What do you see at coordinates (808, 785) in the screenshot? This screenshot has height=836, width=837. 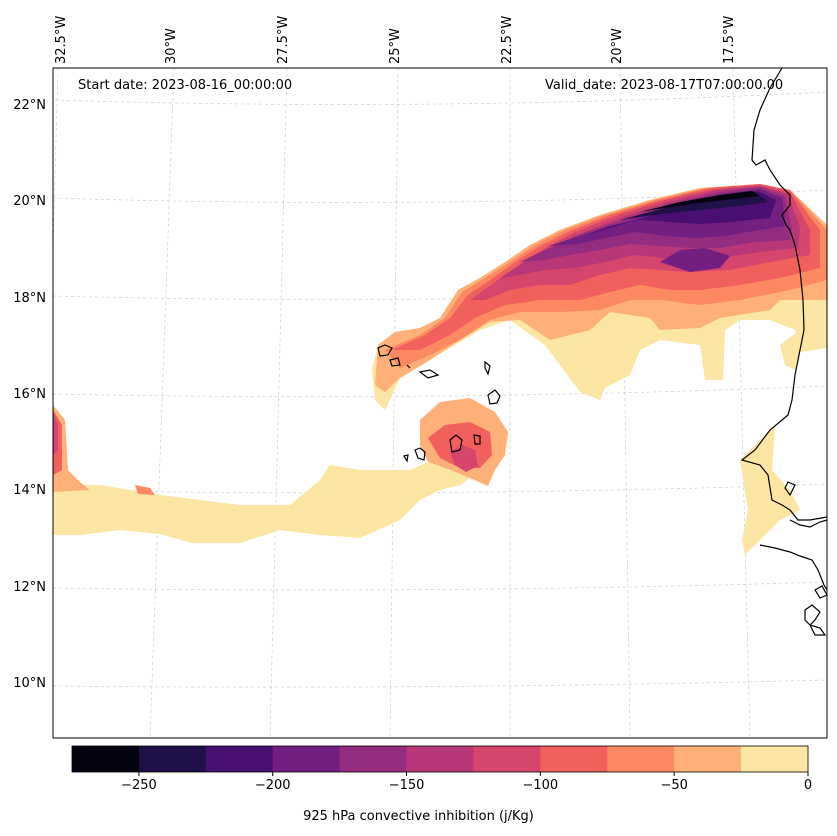 I see `colorbar-tick-label: 0` at bounding box center [808, 785].